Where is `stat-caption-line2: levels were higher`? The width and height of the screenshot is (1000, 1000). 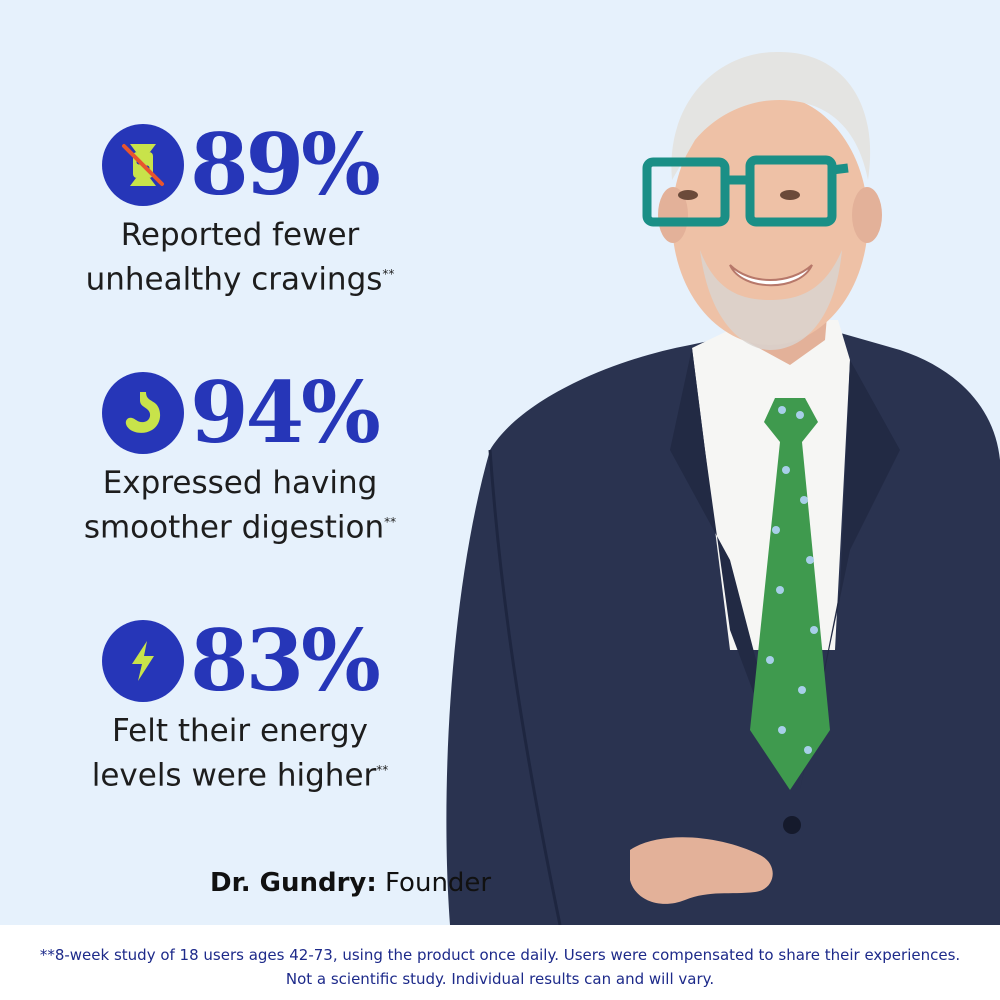
stat-caption-line2: levels were higher is located at coordinates (234, 775).